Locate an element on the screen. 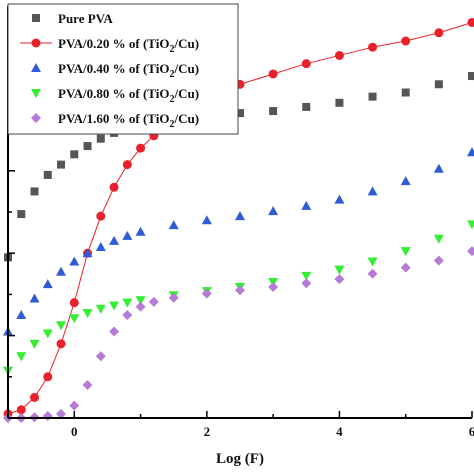 The image size is (474, 474). legend-item: PVA/0.40 % of (TiO2/Cu) is located at coordinates (115, 70).